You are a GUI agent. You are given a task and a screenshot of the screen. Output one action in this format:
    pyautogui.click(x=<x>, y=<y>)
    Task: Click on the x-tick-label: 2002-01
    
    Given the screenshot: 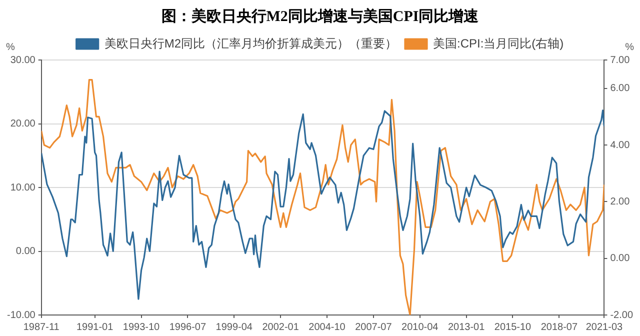 What is the action you would take?
    pyautogui.click(x=281, y=327)
    